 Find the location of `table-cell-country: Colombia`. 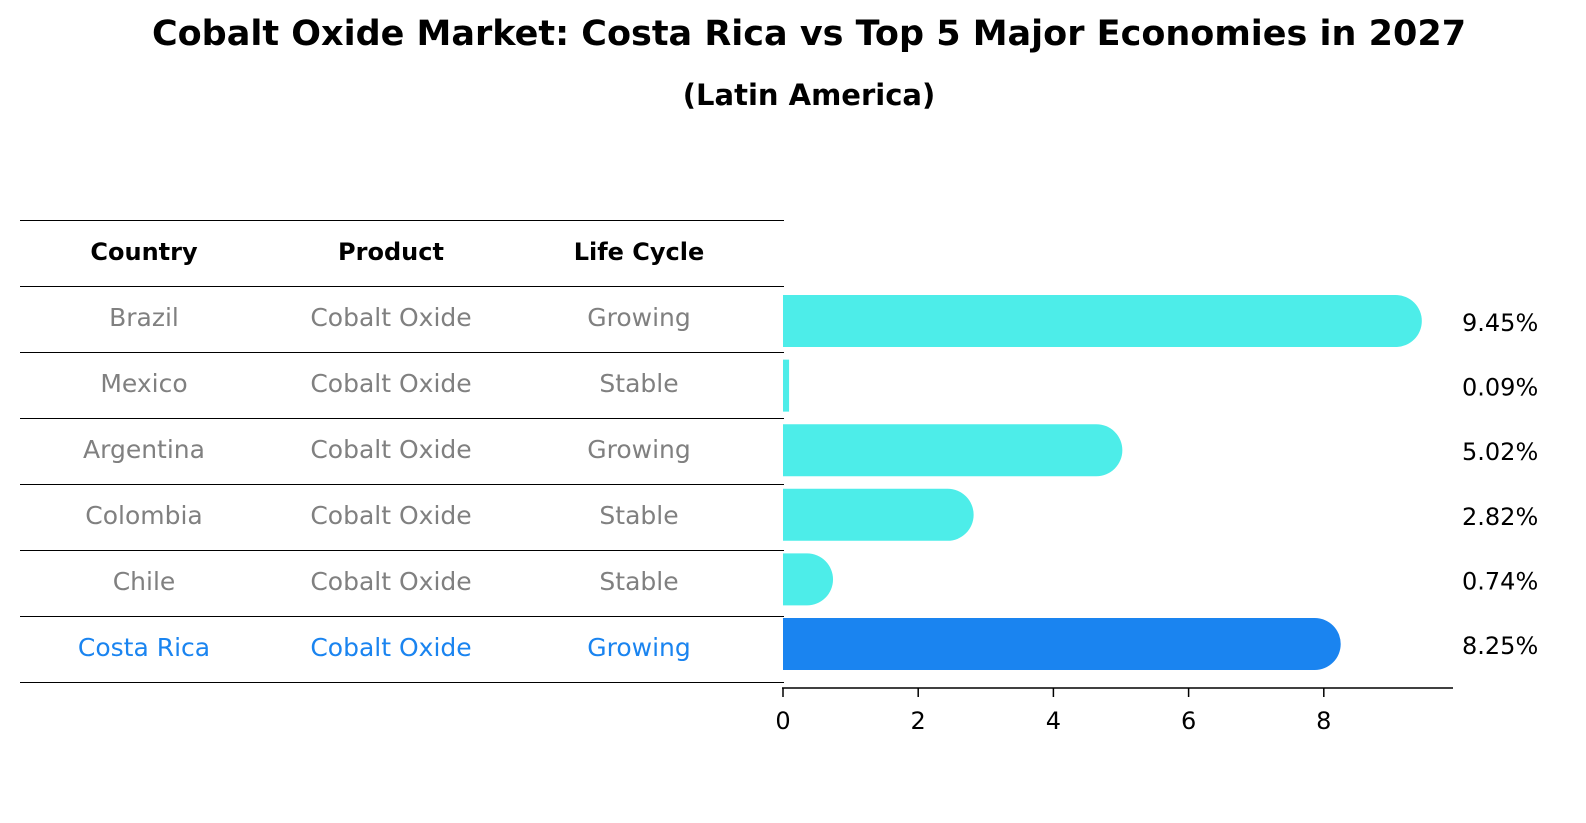

table-cell-country: Colombia is located at coordinates (144, 515).